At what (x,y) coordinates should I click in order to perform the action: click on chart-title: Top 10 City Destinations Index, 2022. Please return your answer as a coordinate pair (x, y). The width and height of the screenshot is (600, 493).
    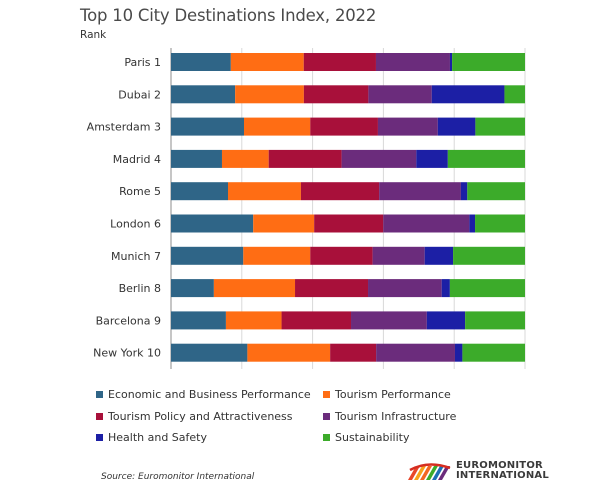
    Looking at the image, I should click on (228, 15).